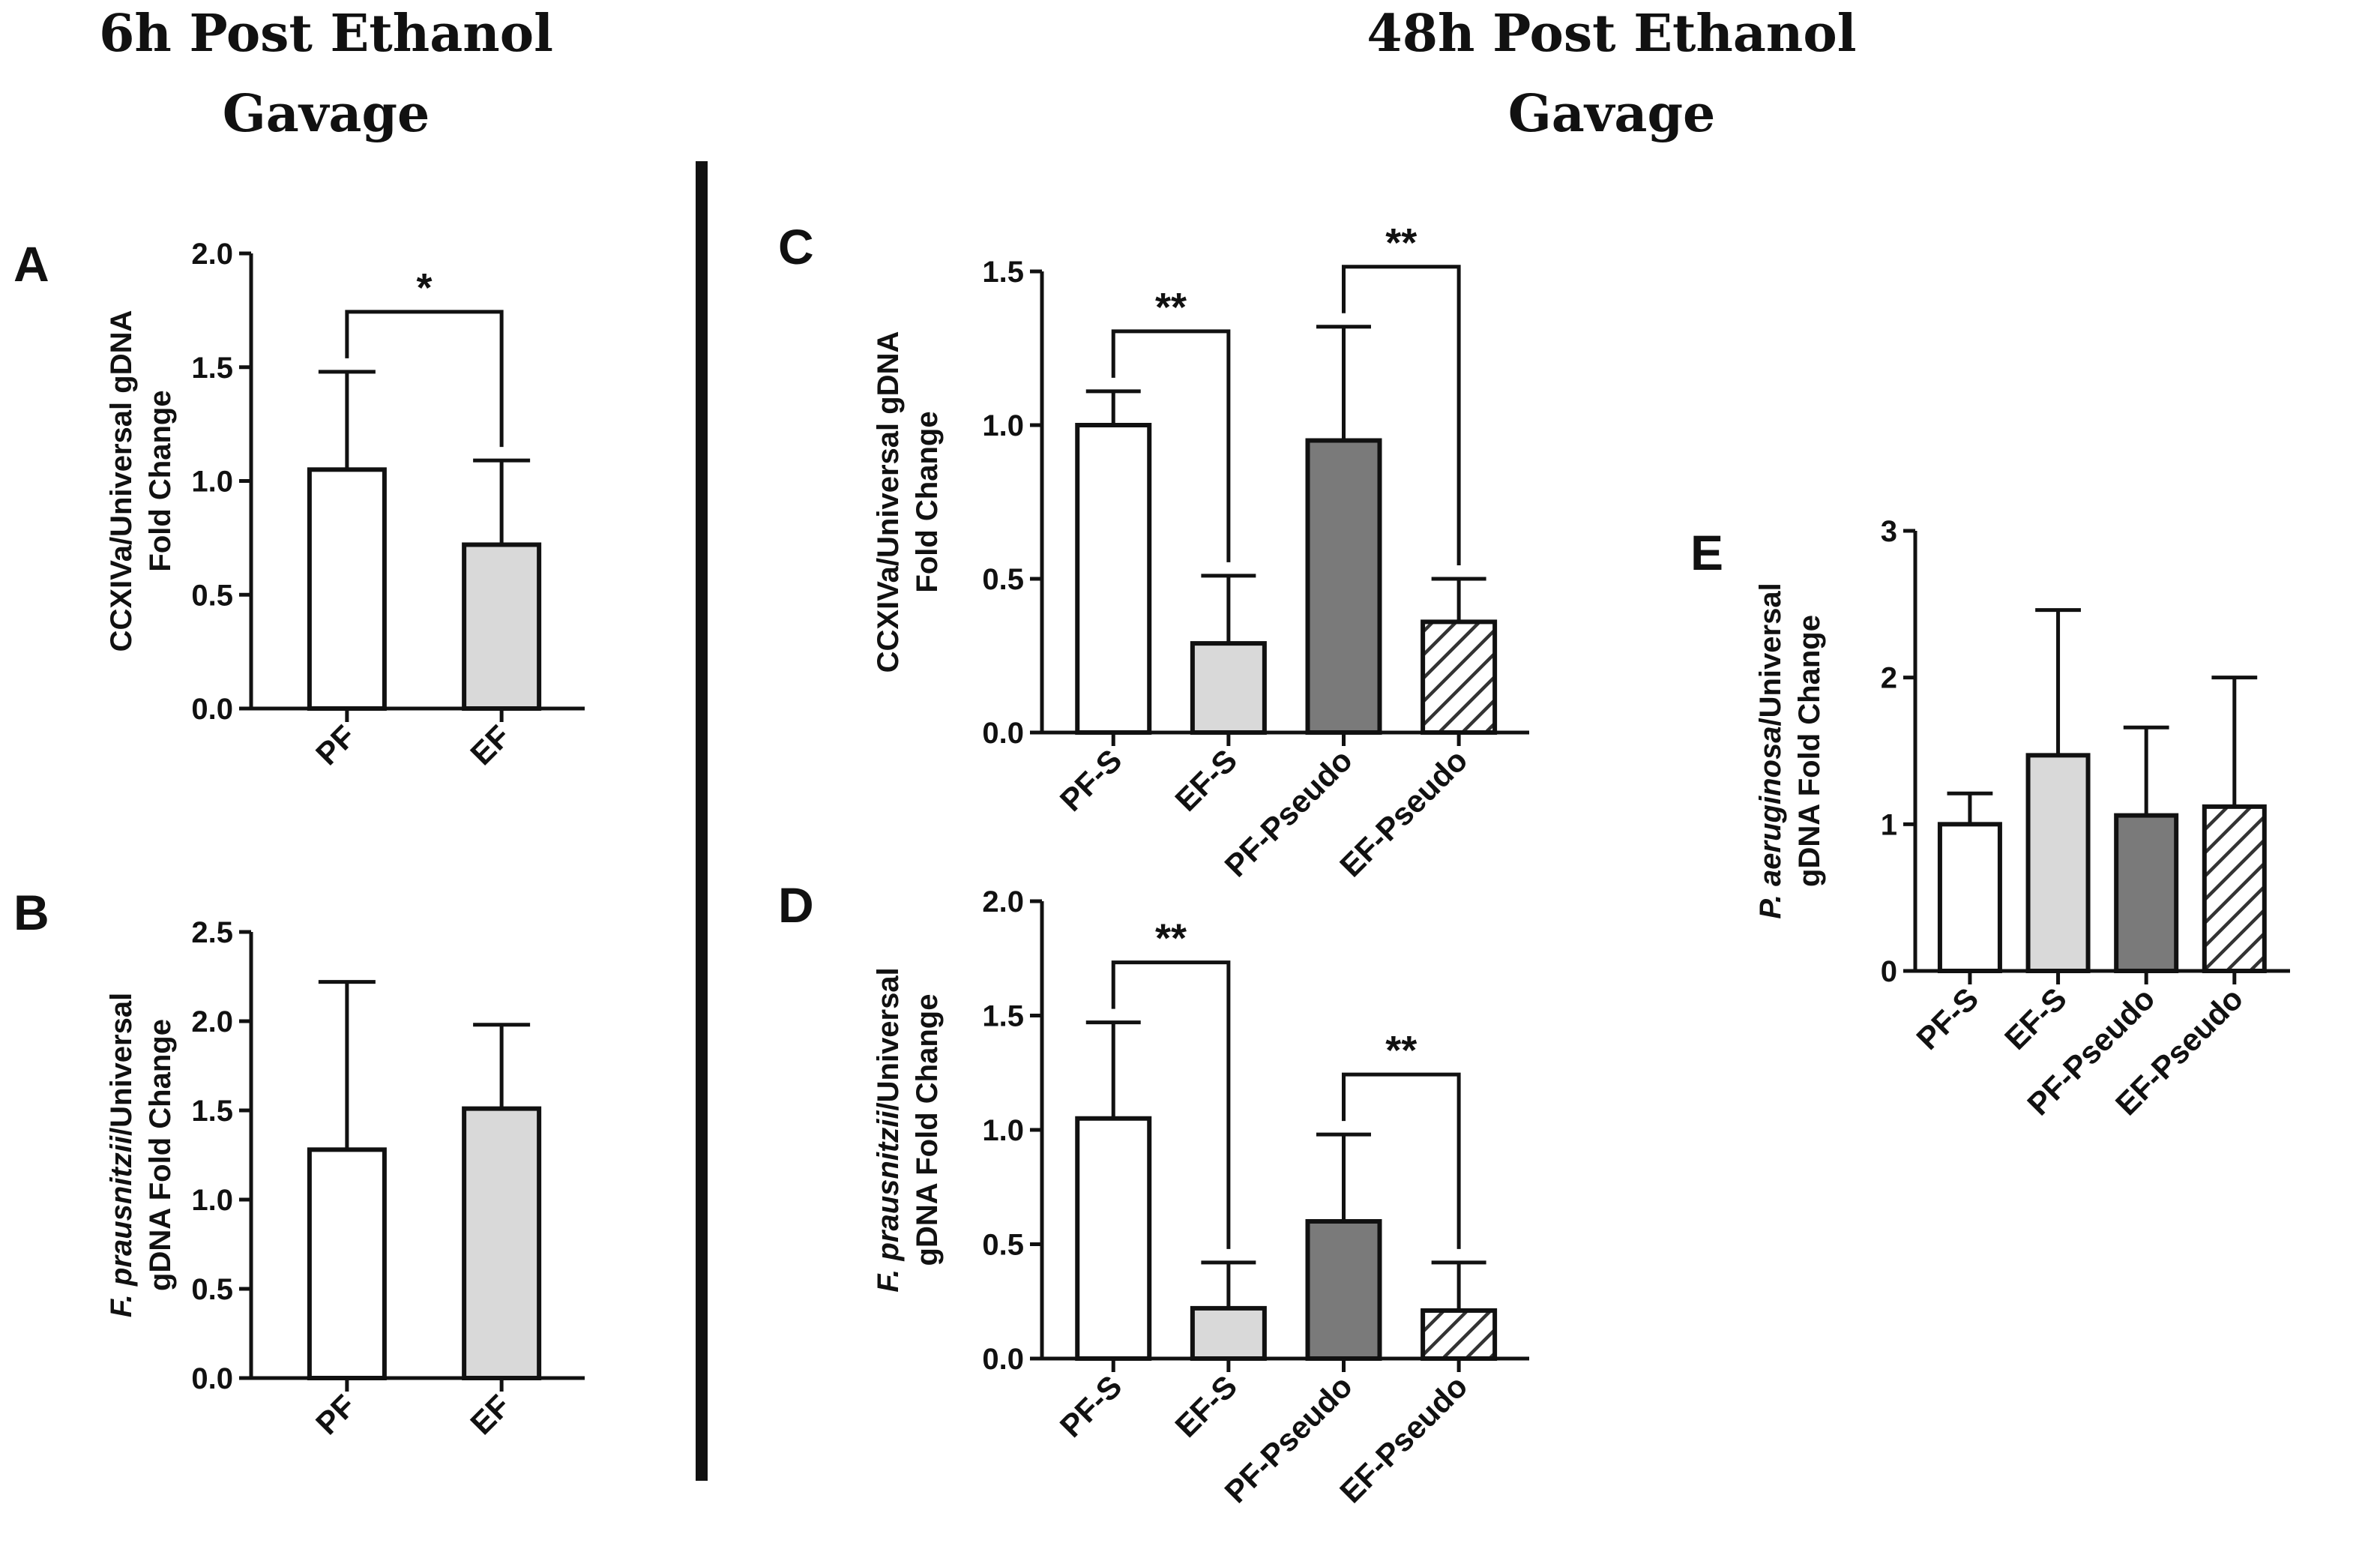 The height and width of the screenshot is (1552, 2380). Describe the element at coordinates (424, 287) in the screenshot. I see `panel-a-significance-label: *` at that location.